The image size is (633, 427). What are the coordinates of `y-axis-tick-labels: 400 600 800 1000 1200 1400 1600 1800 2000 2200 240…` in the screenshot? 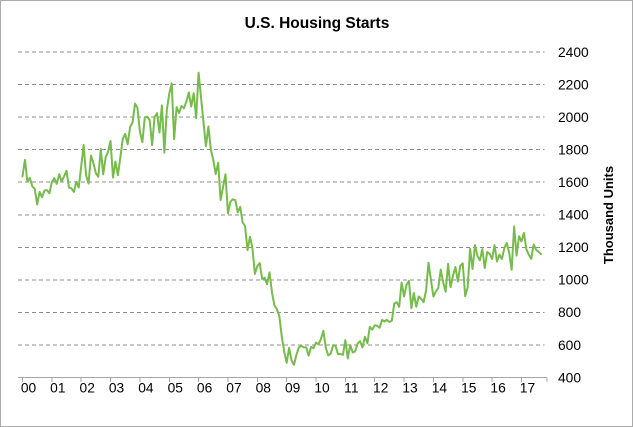 It's located at (573, 215).